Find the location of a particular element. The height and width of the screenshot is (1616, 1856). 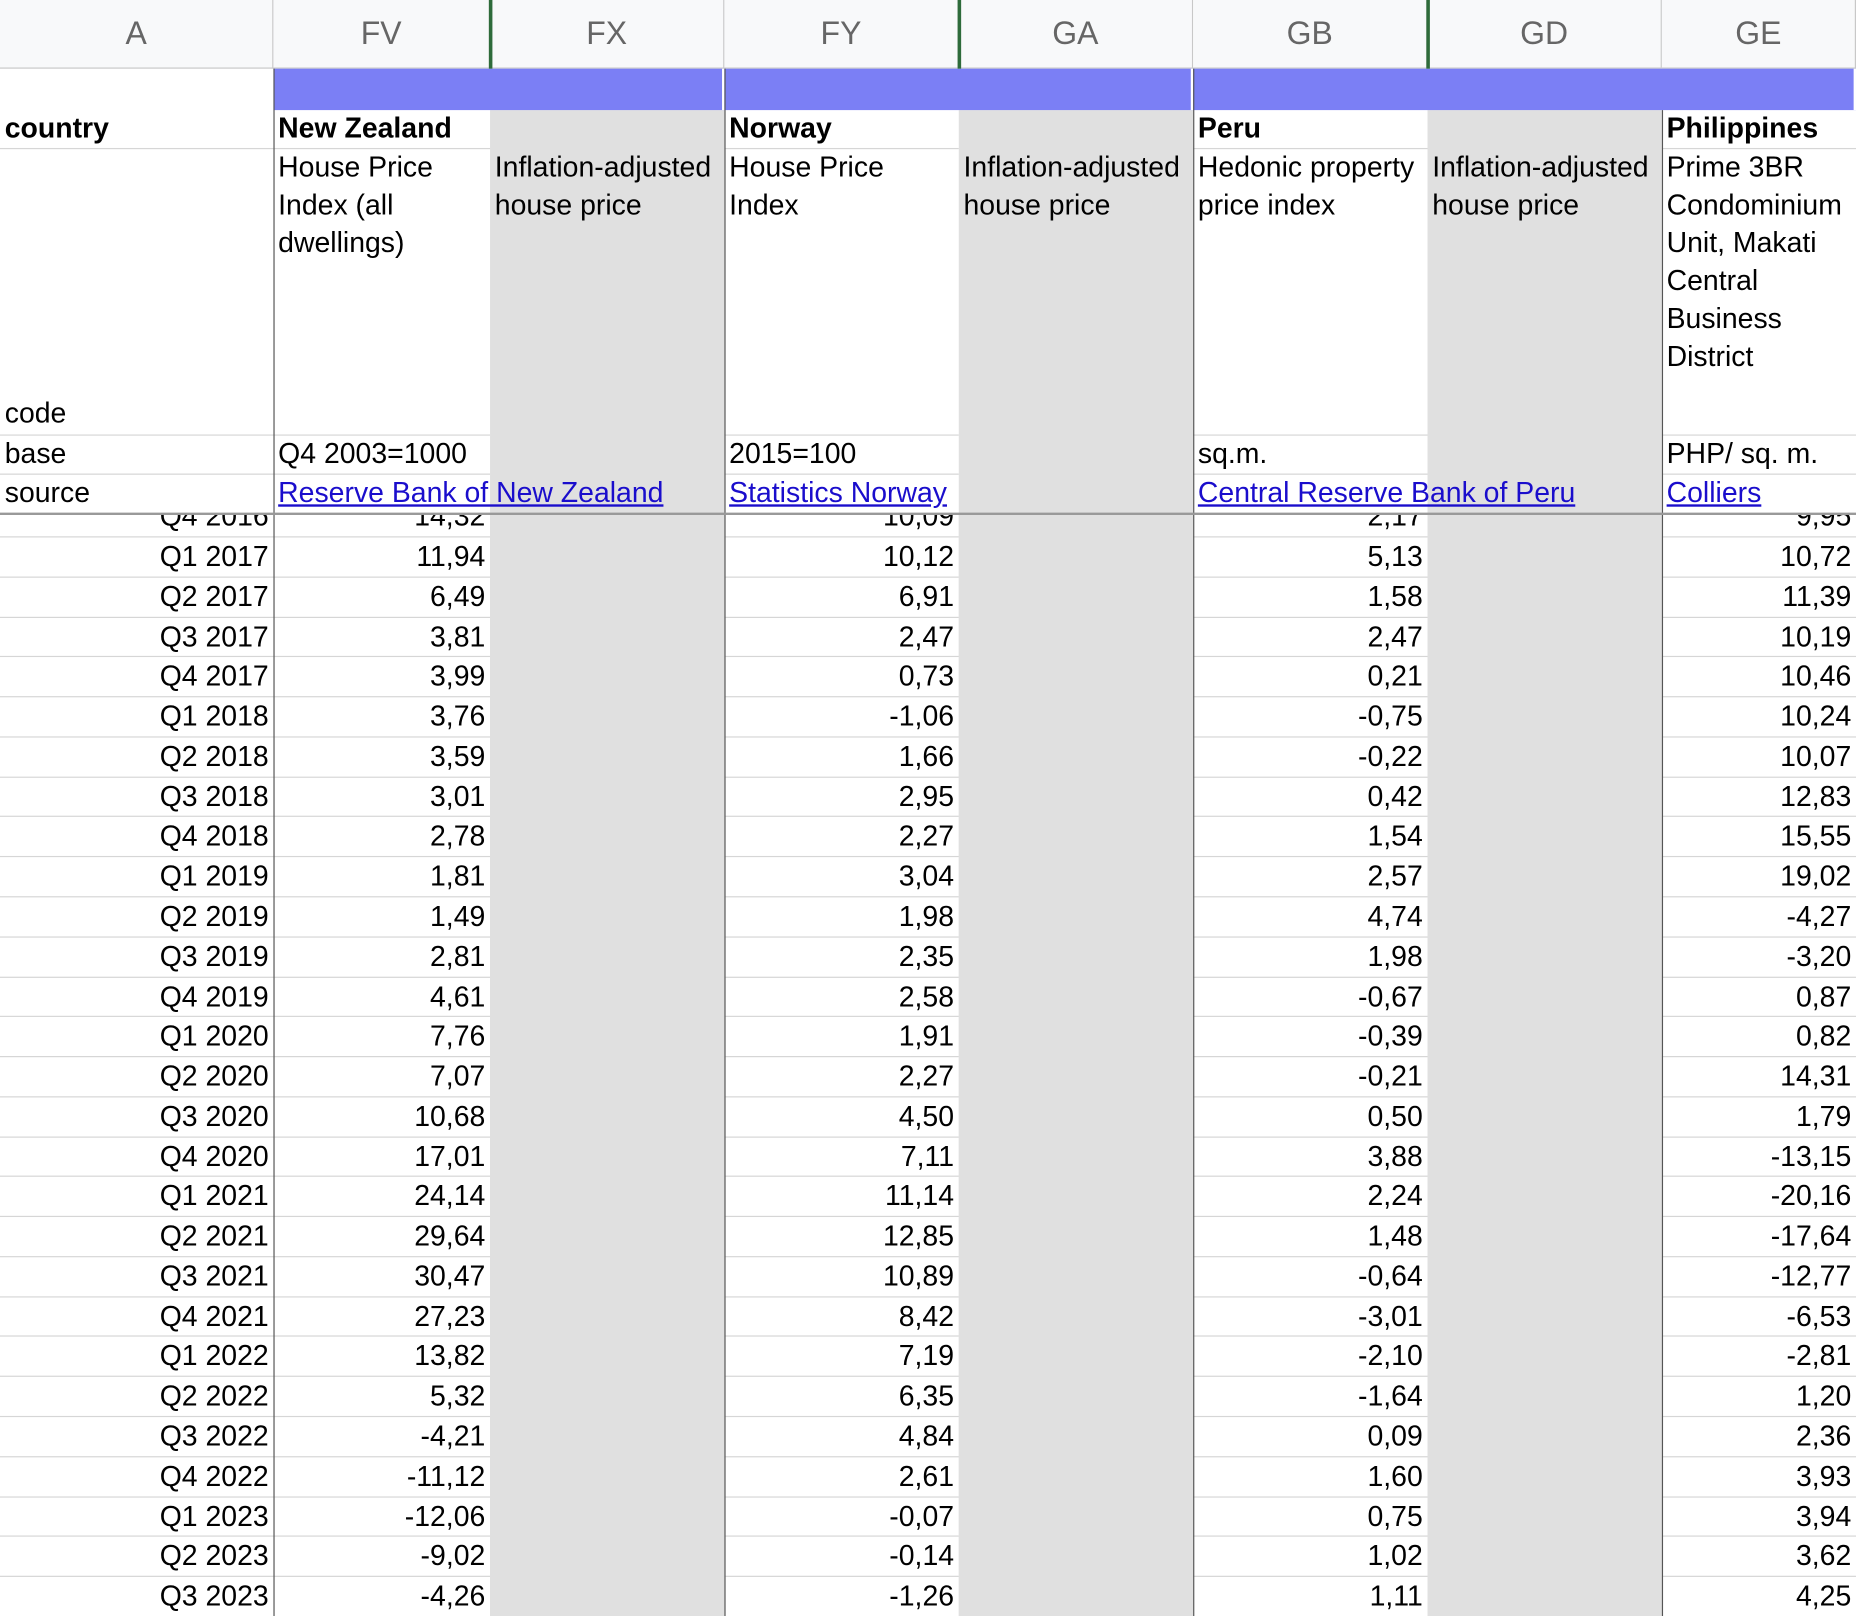

source-link: Central Reserve Bank of Peru is located at coordinates (1386, 493).